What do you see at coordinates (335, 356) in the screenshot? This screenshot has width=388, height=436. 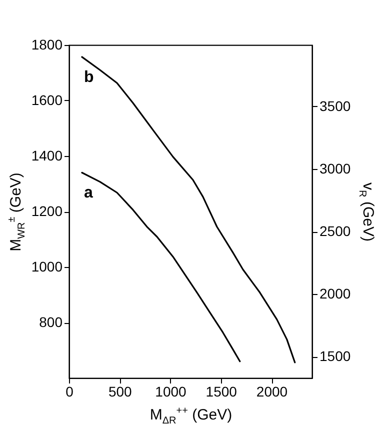 I see `y2-tick-label: 1500` at bounding box center [335, 356].